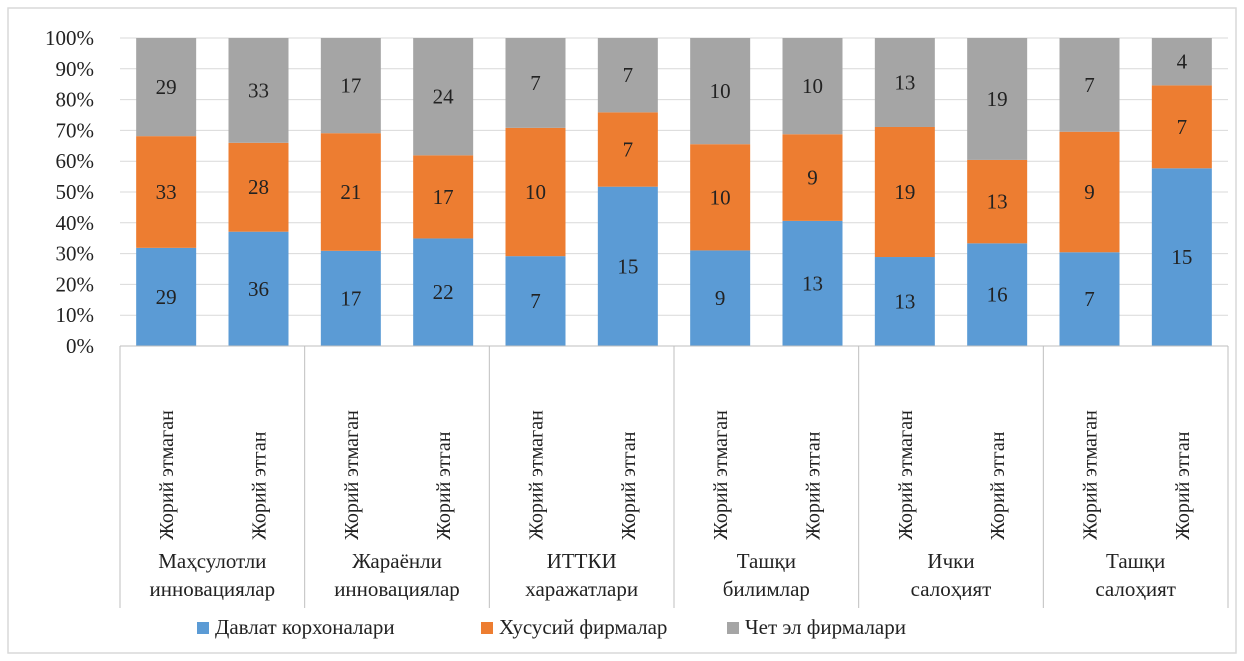  I want to click on data-label: 16, so click(997, 295).